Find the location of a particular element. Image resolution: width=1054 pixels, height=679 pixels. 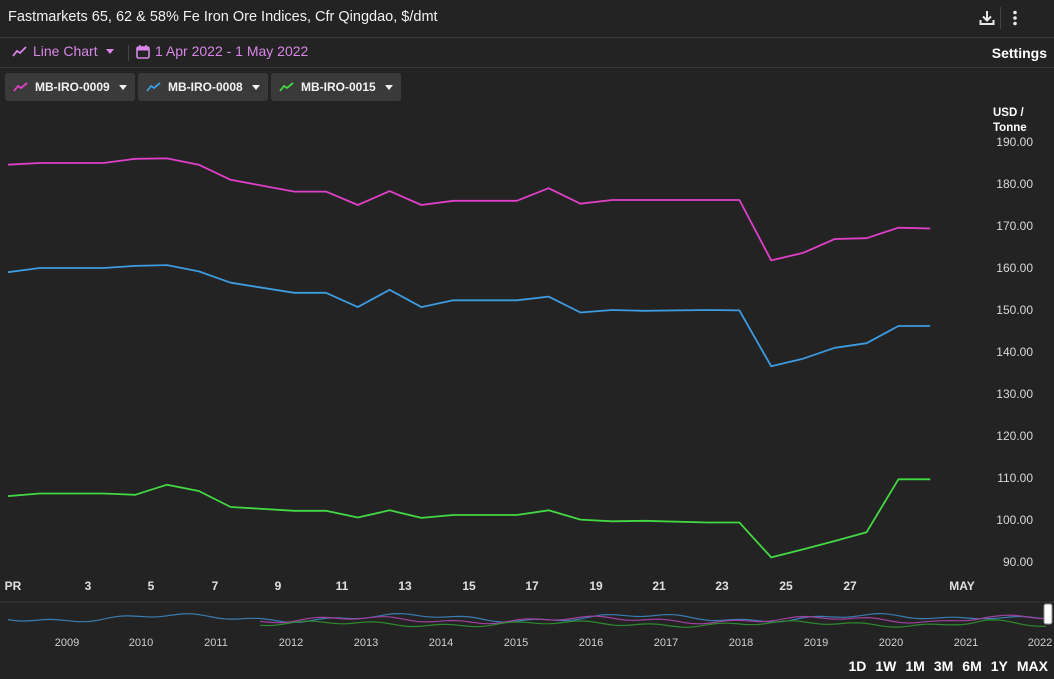

range-button-1d: 1D is located at coordinates (857, 666).